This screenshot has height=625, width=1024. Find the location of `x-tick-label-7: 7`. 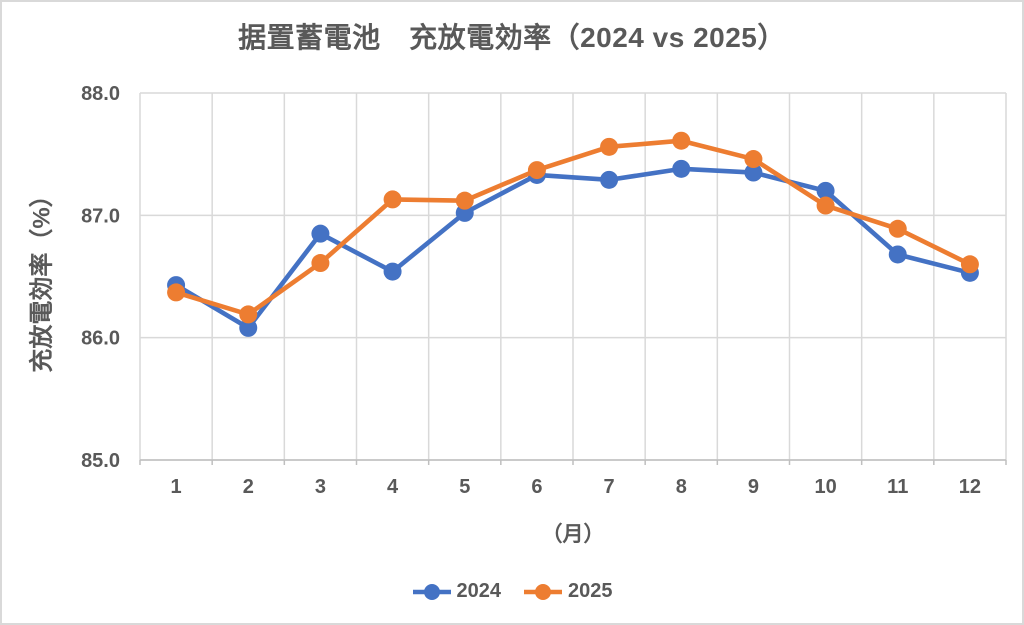

x-tick-label-7: 7 is located at coordinates (609, 487).